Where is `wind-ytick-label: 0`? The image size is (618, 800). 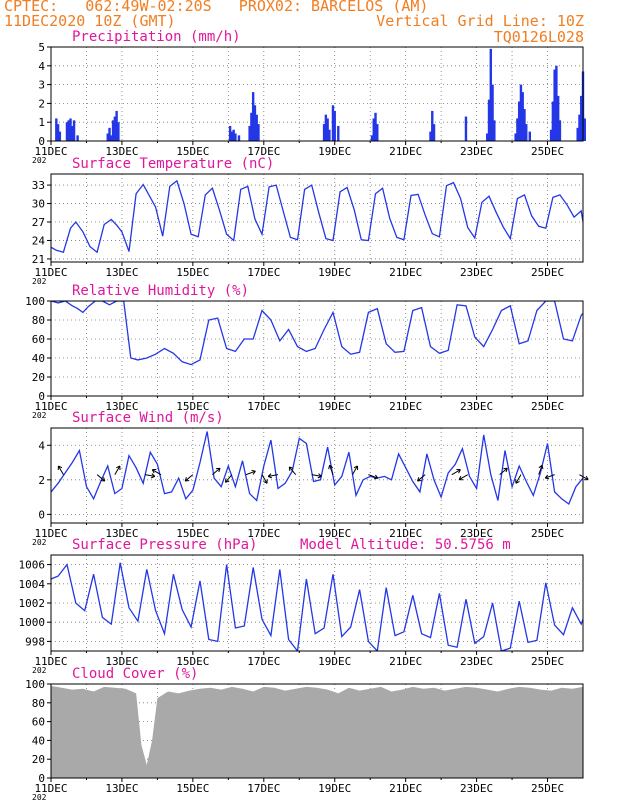
wind-ytick-label: 0 is located at coordinates (41, 514).